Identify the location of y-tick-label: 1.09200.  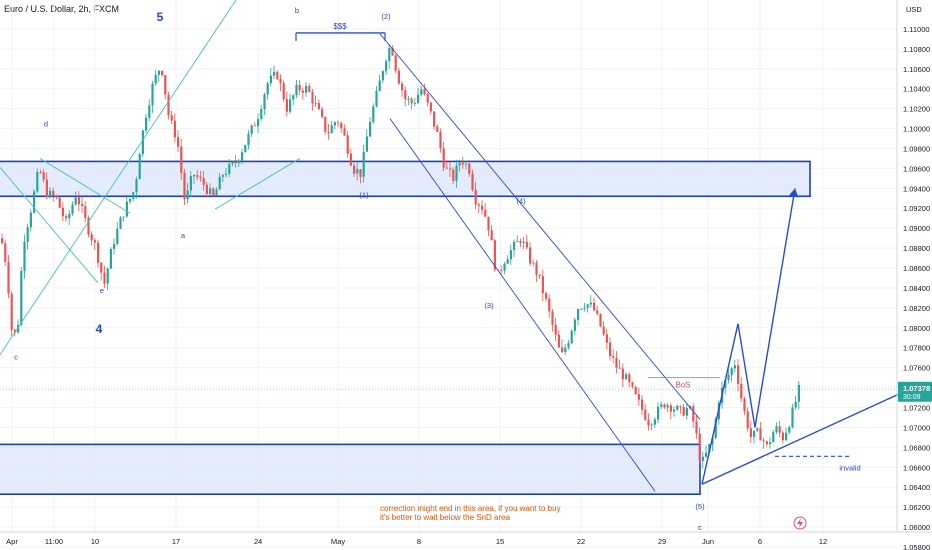
(916, 208).